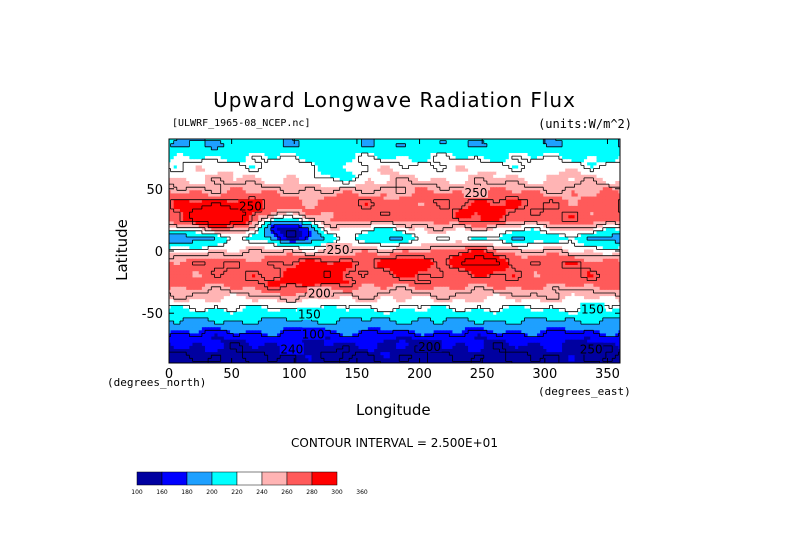 The height and width of the screenshot is (558, 789). I want to click on chart-title: Upward Longwave Radiation Flux, so click(394, 100).